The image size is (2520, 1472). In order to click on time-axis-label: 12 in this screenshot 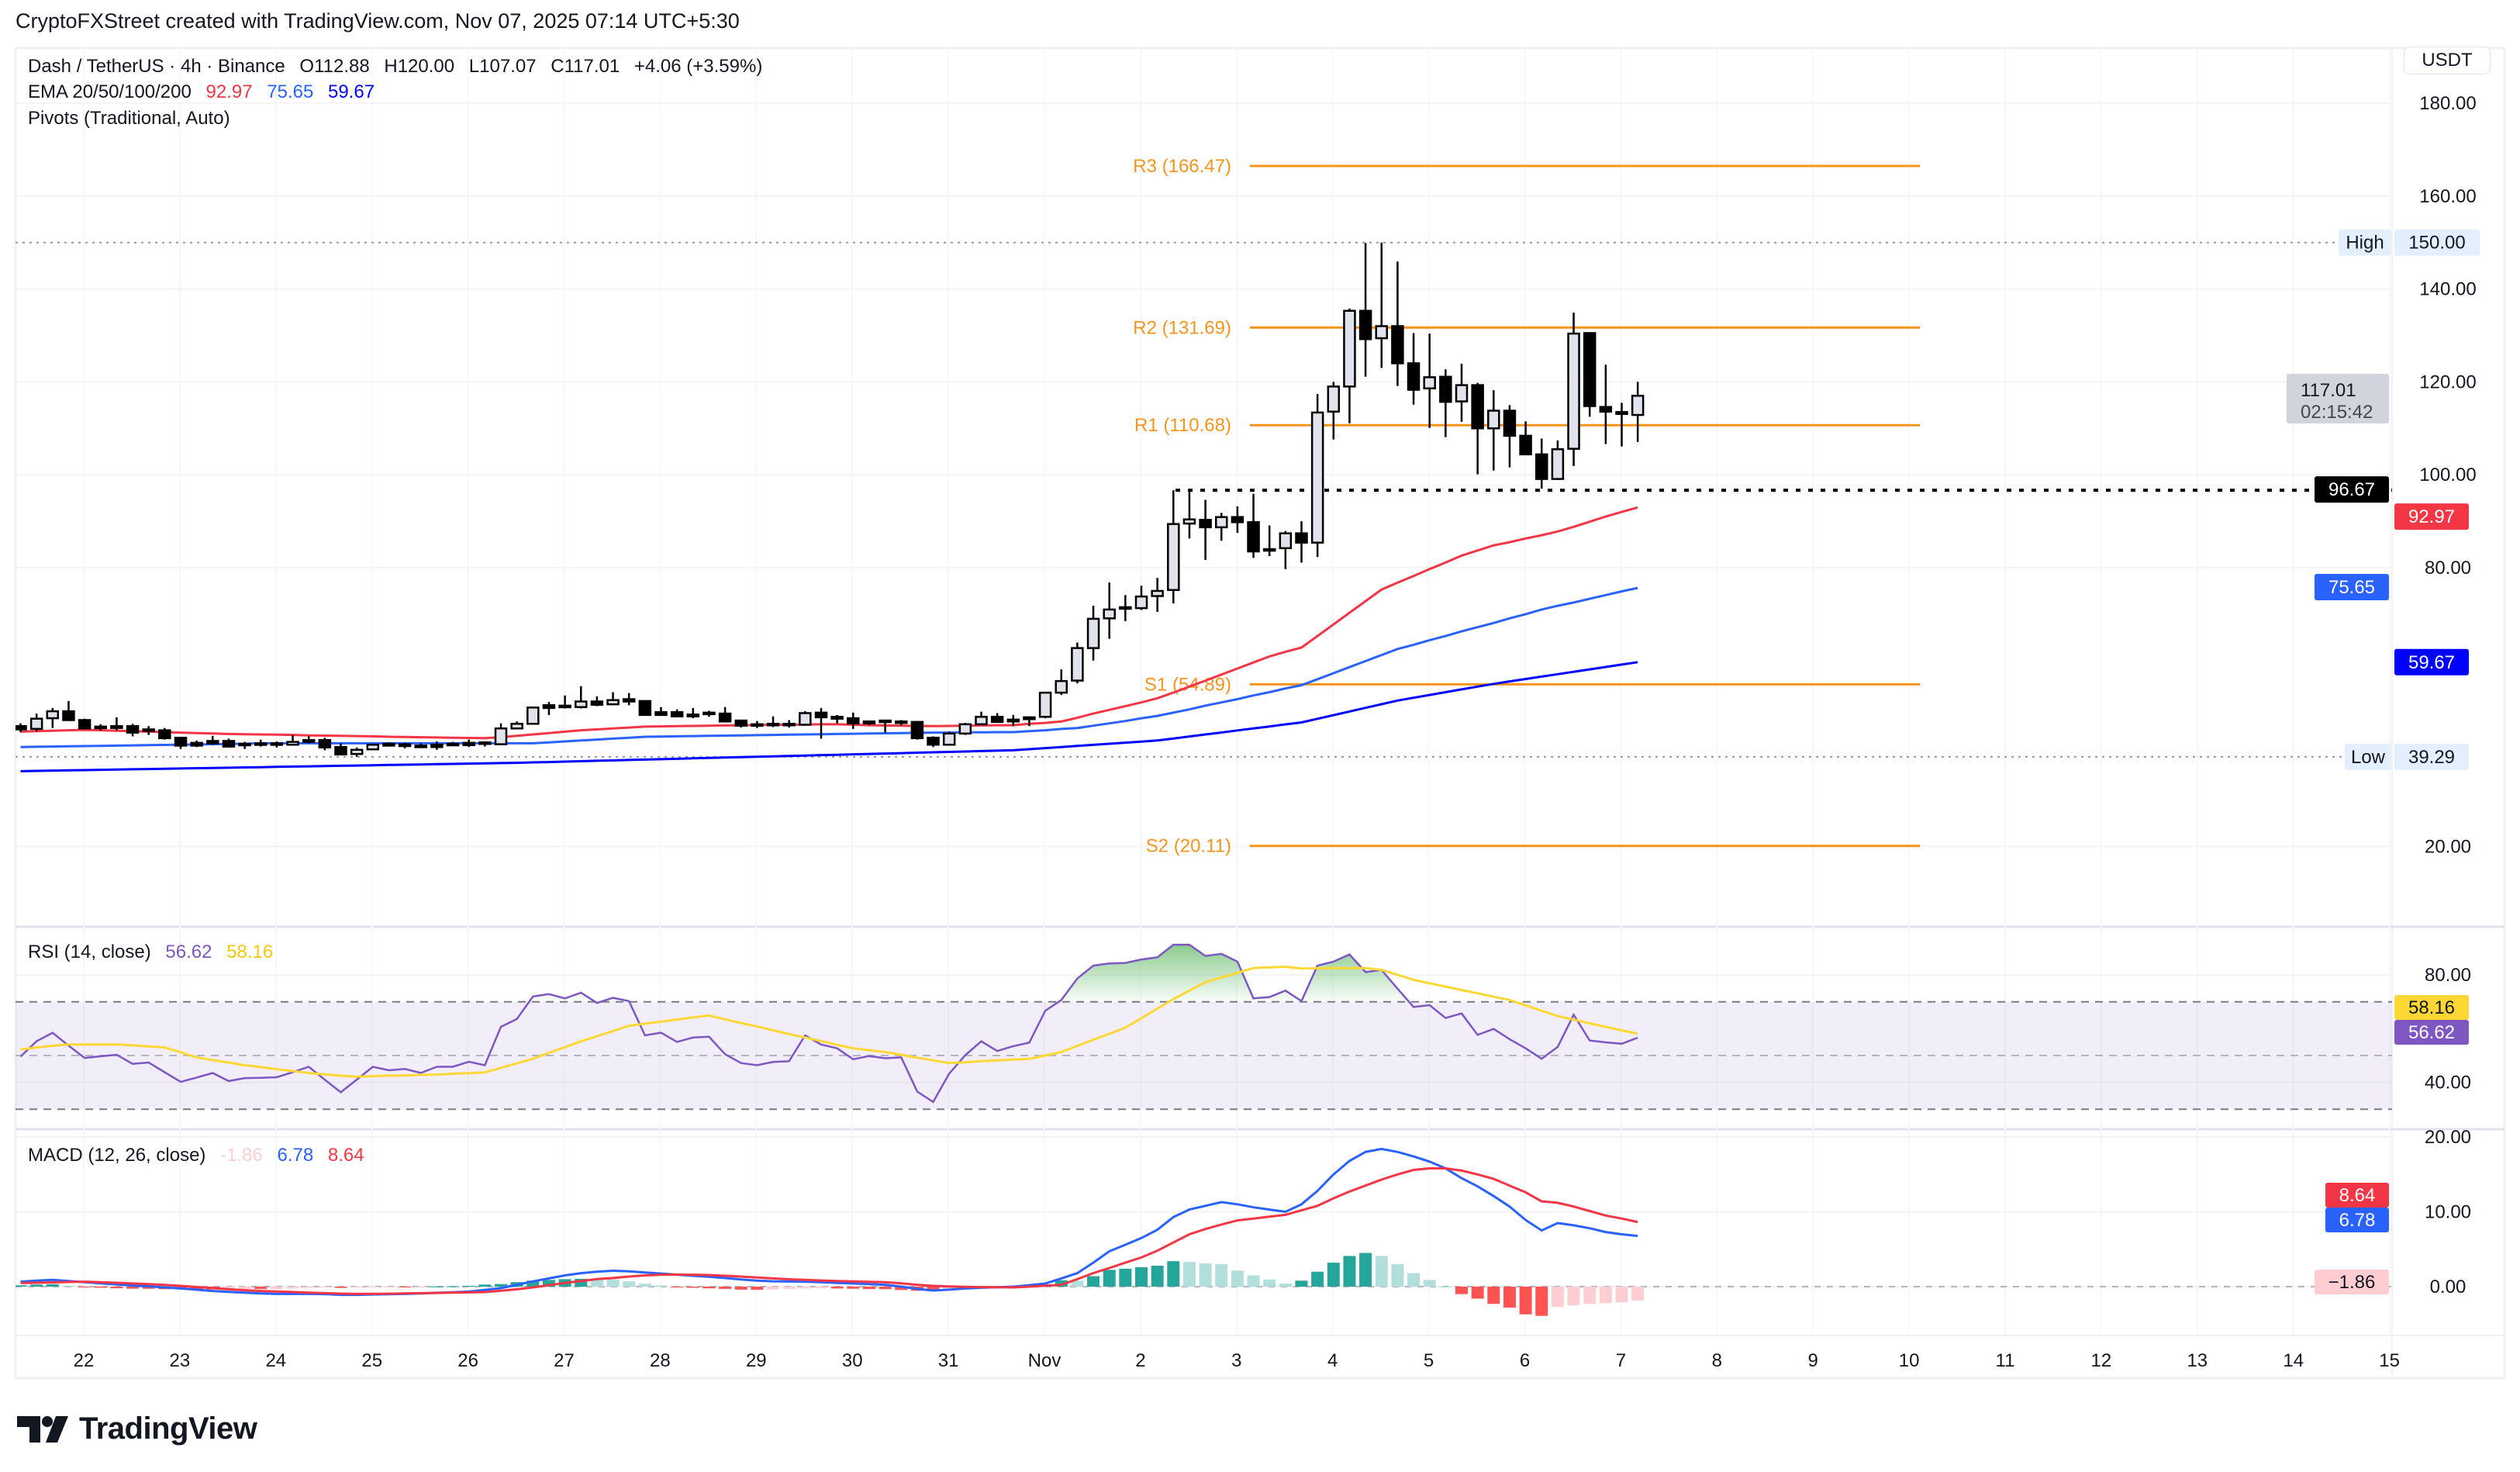, I will do `click(2101, 1360)`.